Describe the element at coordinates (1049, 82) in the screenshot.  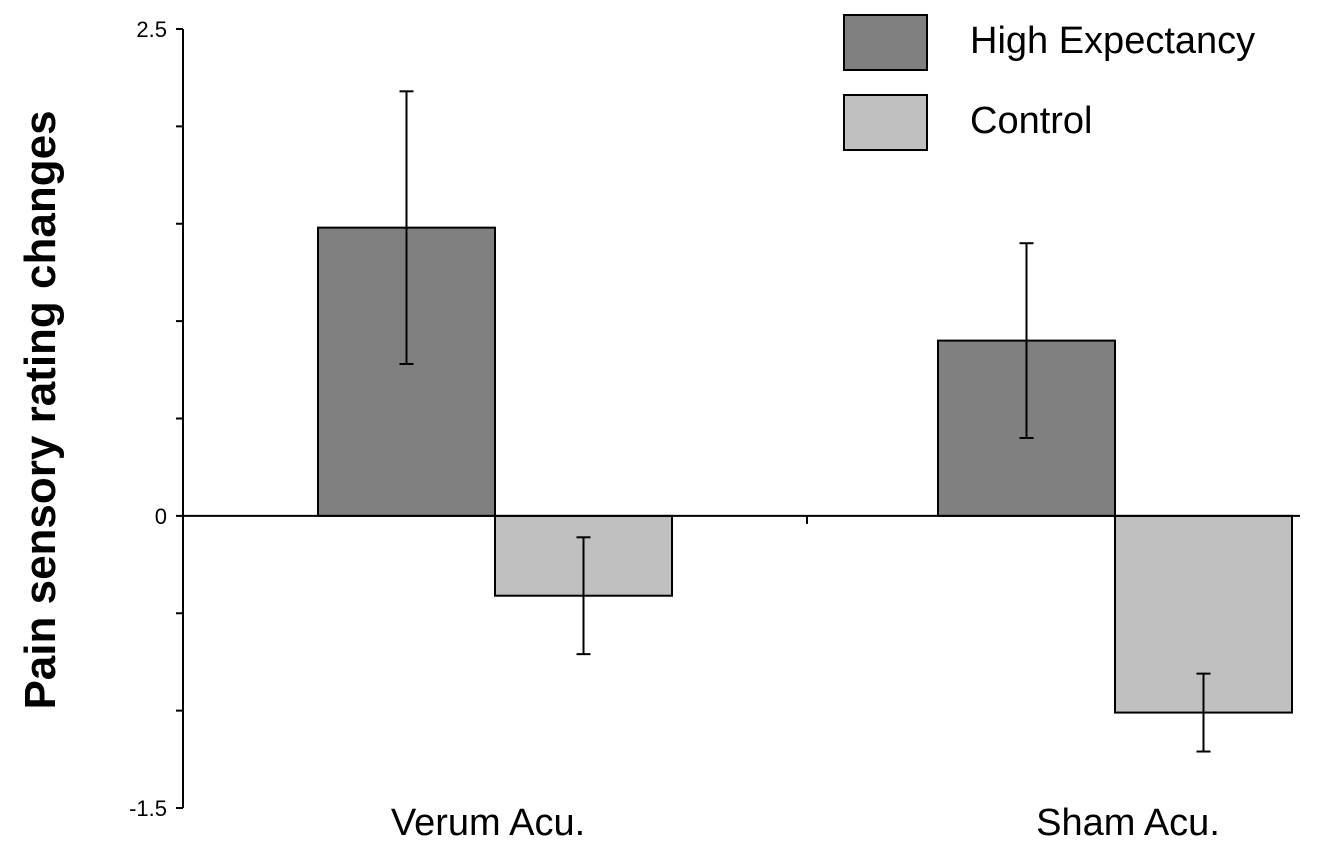
I see `legend: High Expectancy Control` at that location.